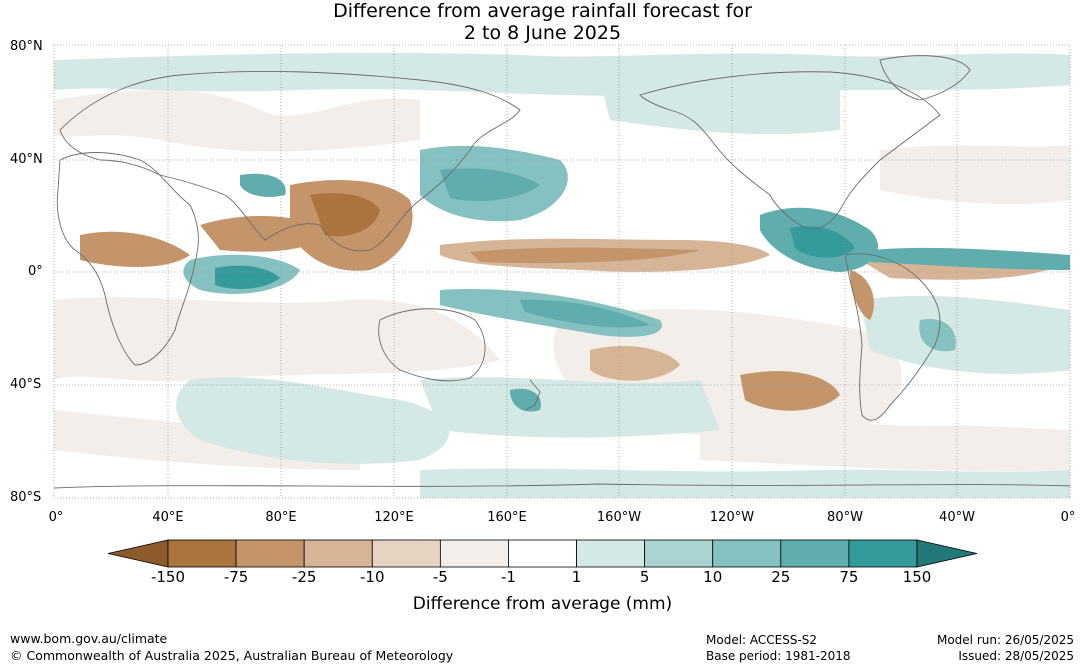 This screenshot has height=667, width=1085. I want to click on colorbar-tick-label: -150, so click(168, 577).